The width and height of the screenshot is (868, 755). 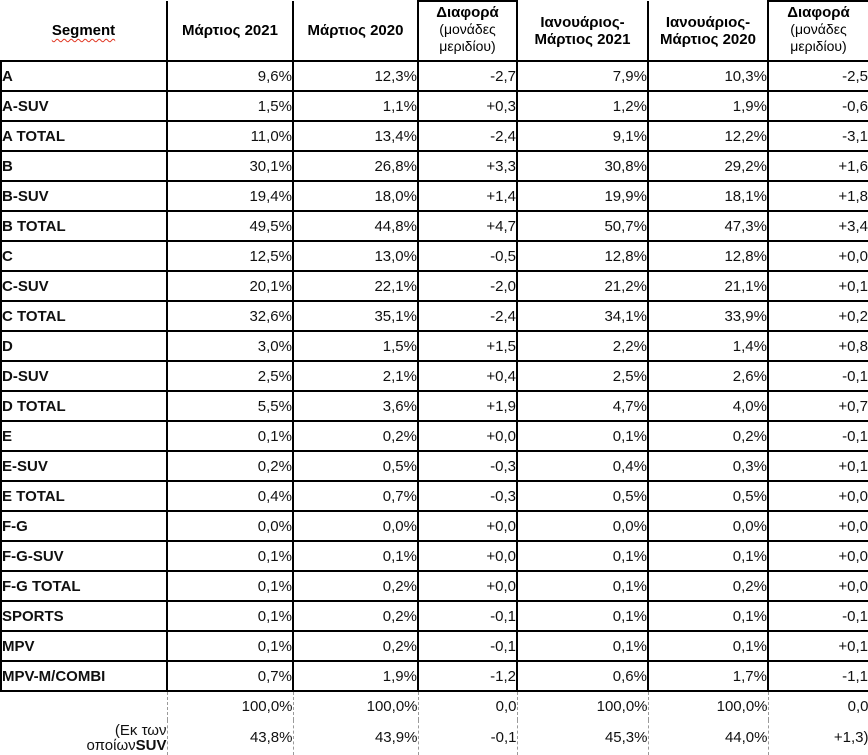 What do you see at coordinates (582, 136) in the screenshot?
I see `value-cell: 9,1%` at bounding box center [582, 136].